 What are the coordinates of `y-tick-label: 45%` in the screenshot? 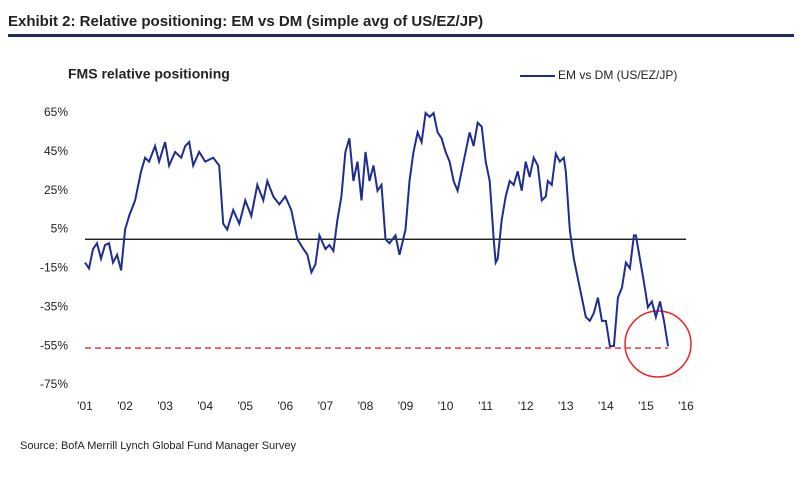 It's located at (56, 151).